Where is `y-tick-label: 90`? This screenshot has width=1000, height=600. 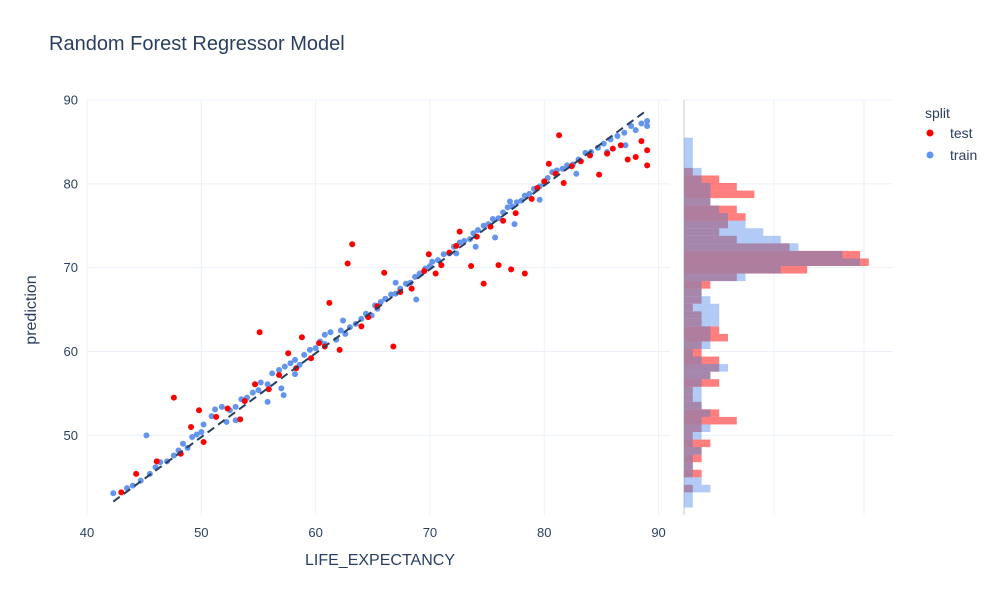 y-tick-label: 90 is located at coordinates (71, 100).